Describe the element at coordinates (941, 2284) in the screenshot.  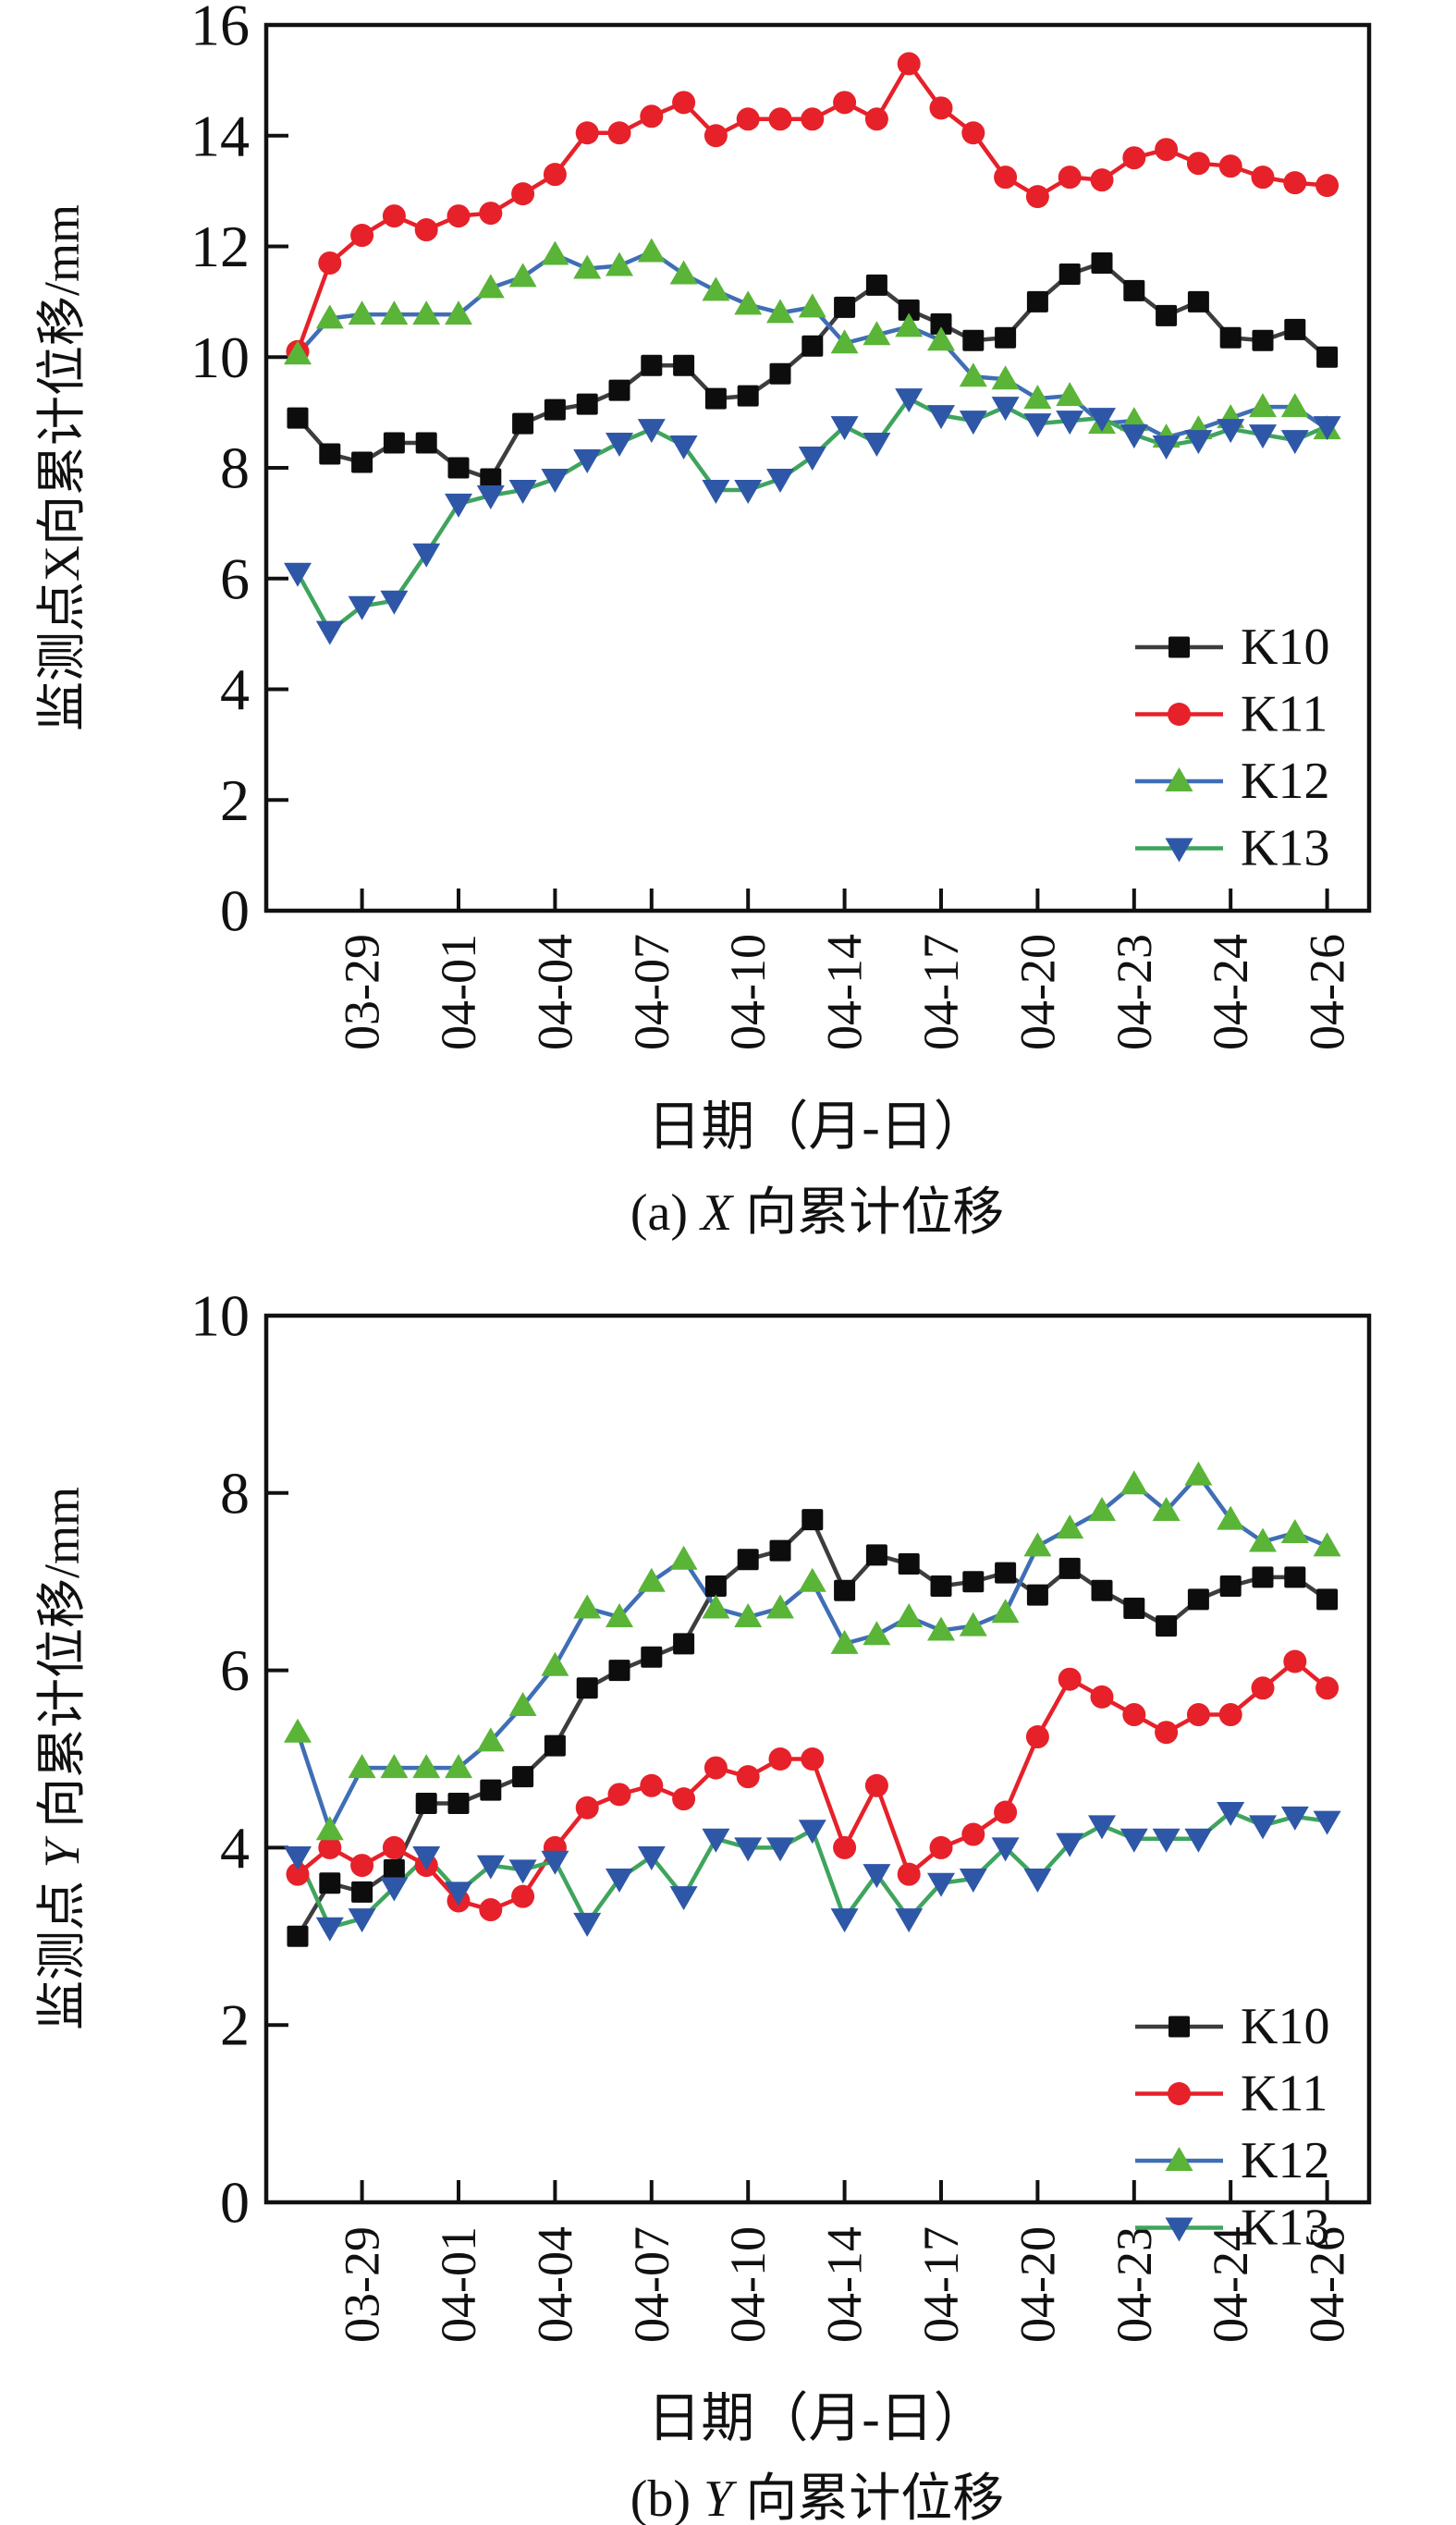
I see `x-tick-label: 04-17` at that location.